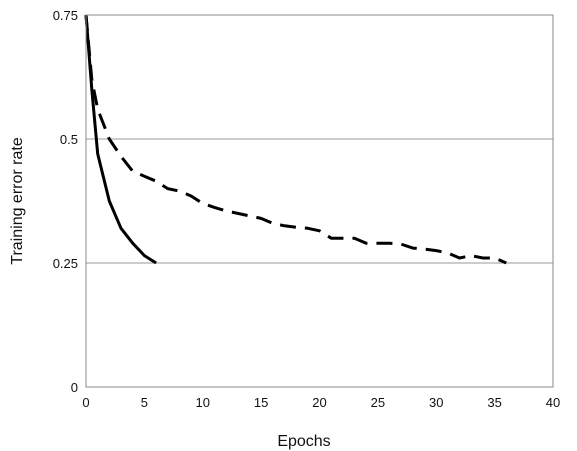 Image resolution: width=577 pixels, height=451 pixels. I want to click on x-tick-label: 5, so click(144, 402).